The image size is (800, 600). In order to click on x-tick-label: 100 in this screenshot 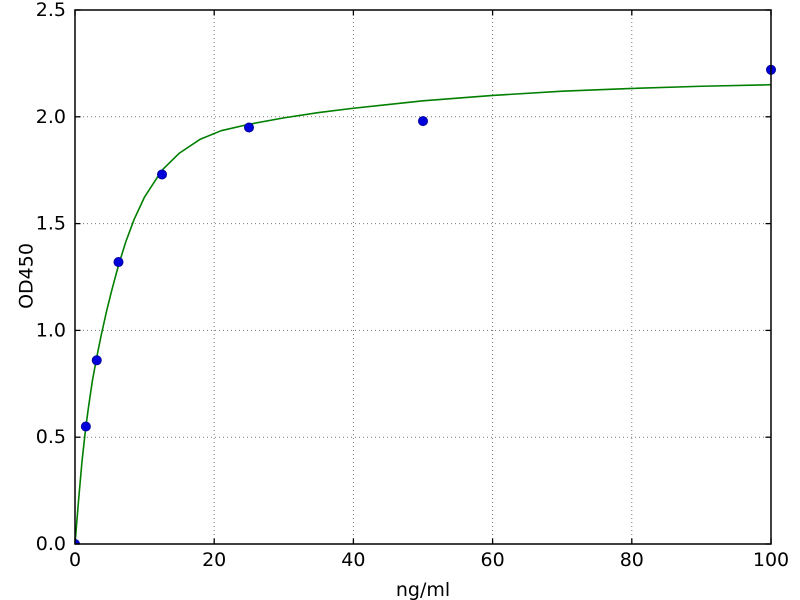, I will do `click(771, 560)`.